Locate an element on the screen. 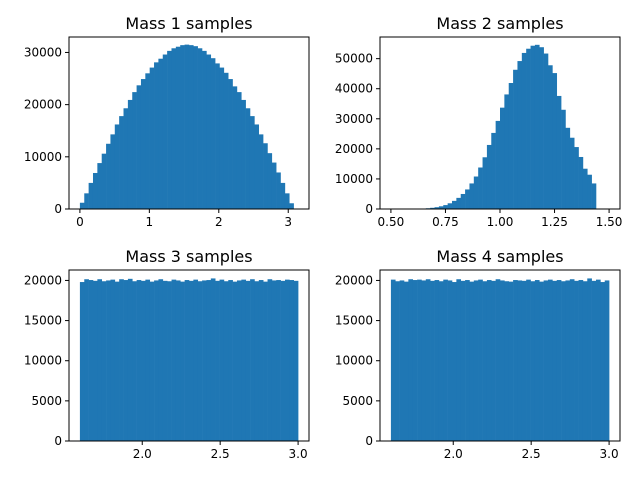 The height and width of the screenshot is (480, 640). y-tick-label: 10000 is located at coordinates (43, 361).